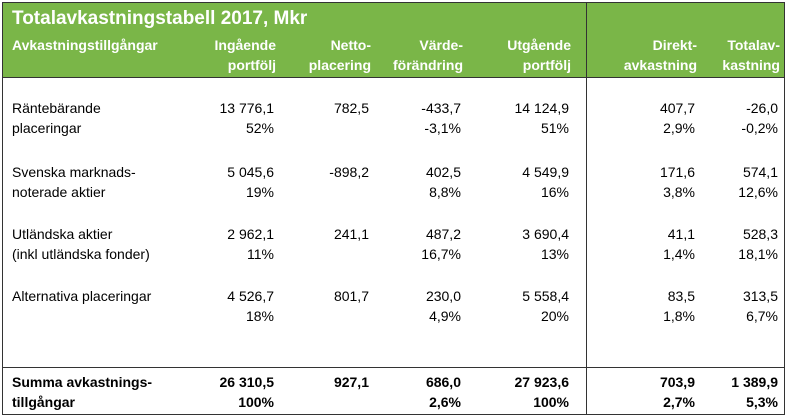 The image size is (795, 418). What do you see at coordinates (784, 208) in the screenshot?
I see `border-right` at bounding box center [784, 208].